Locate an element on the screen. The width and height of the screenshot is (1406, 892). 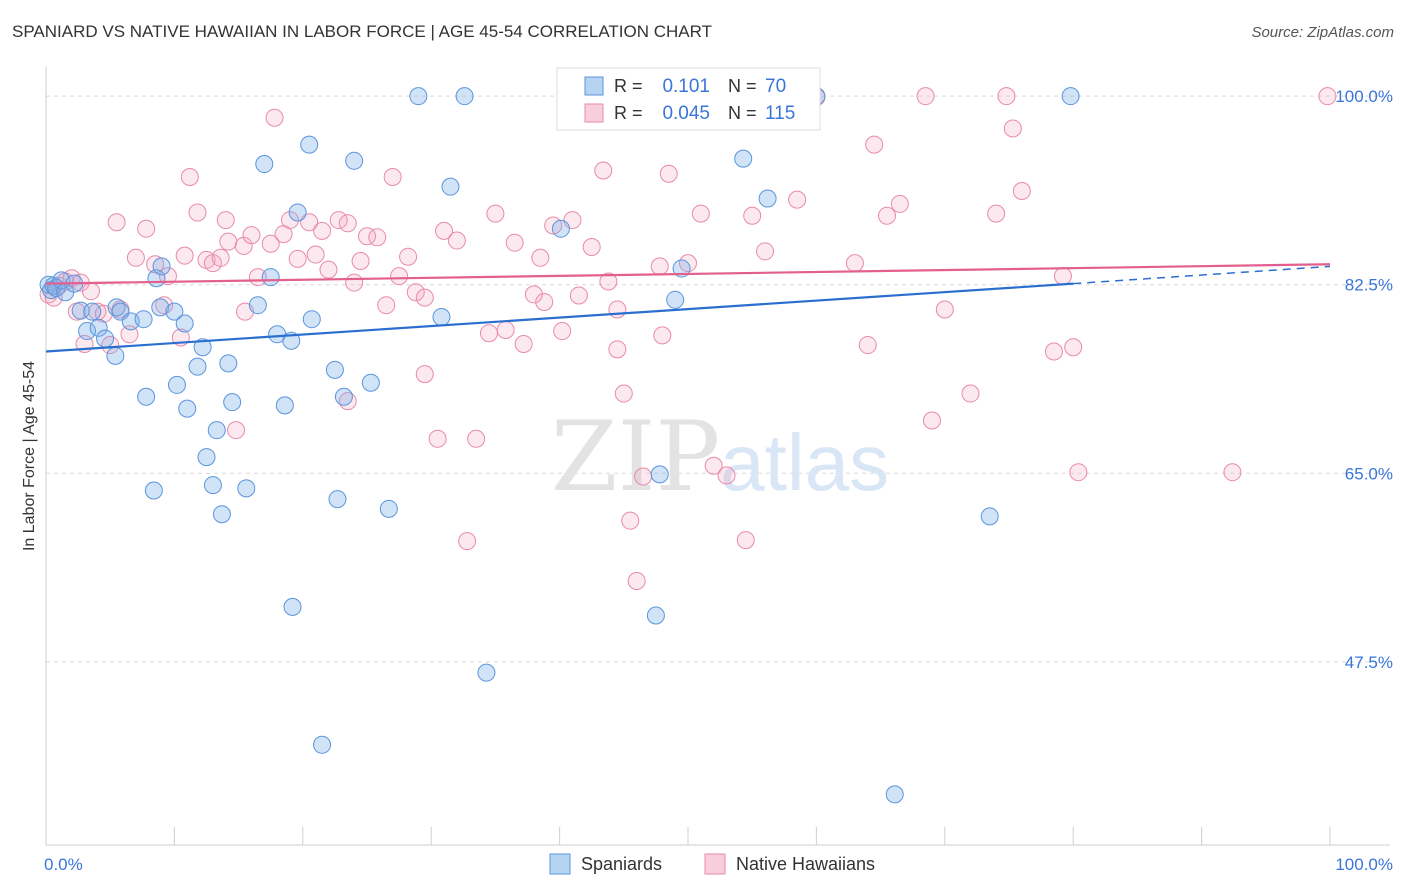
y-tick-label: 100.0% is located at coordinates (1364, 96).